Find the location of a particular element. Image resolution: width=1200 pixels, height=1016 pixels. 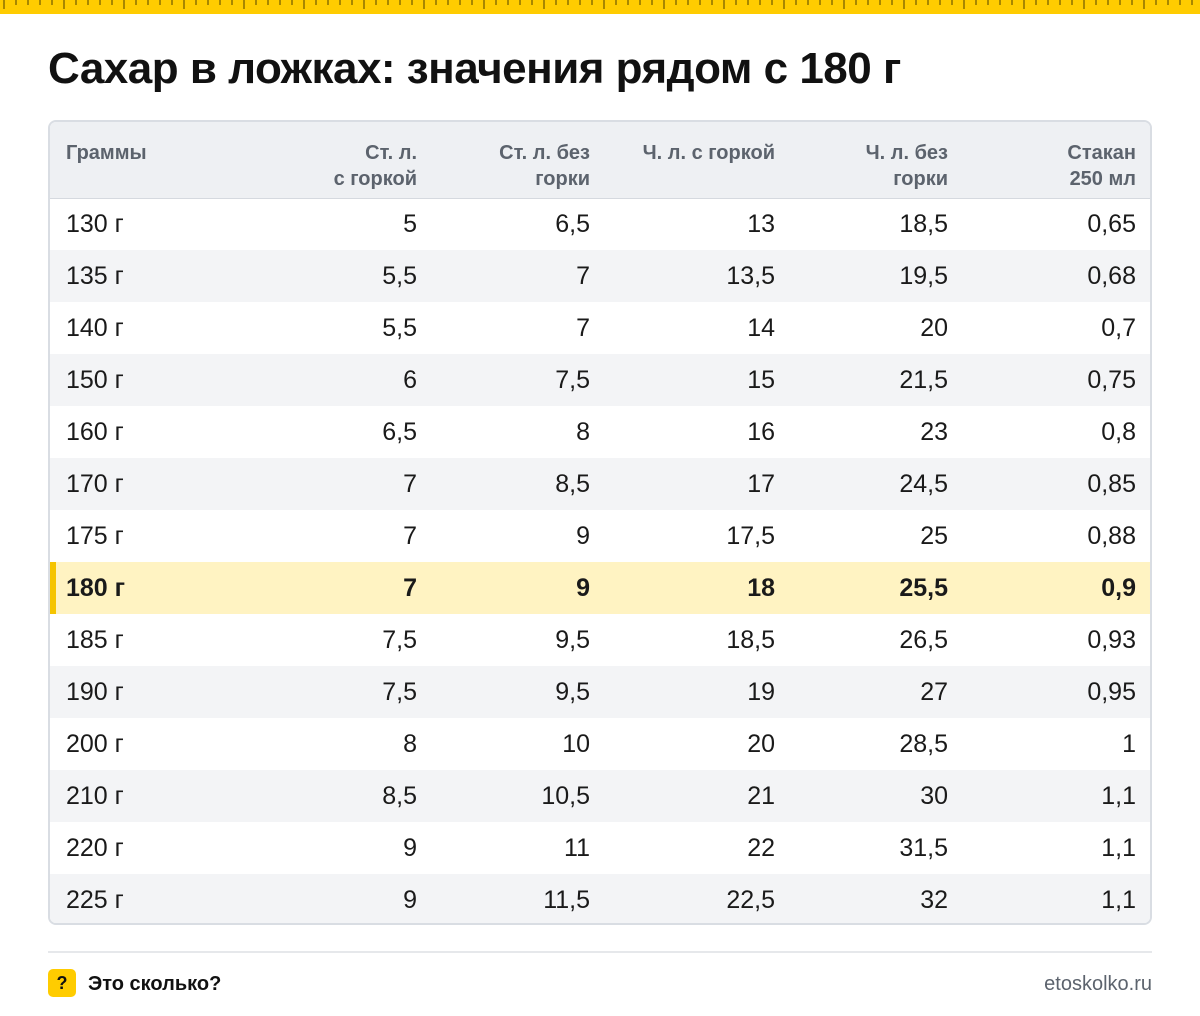

grams-cell: 130 г is located at coordinates (95, 223).